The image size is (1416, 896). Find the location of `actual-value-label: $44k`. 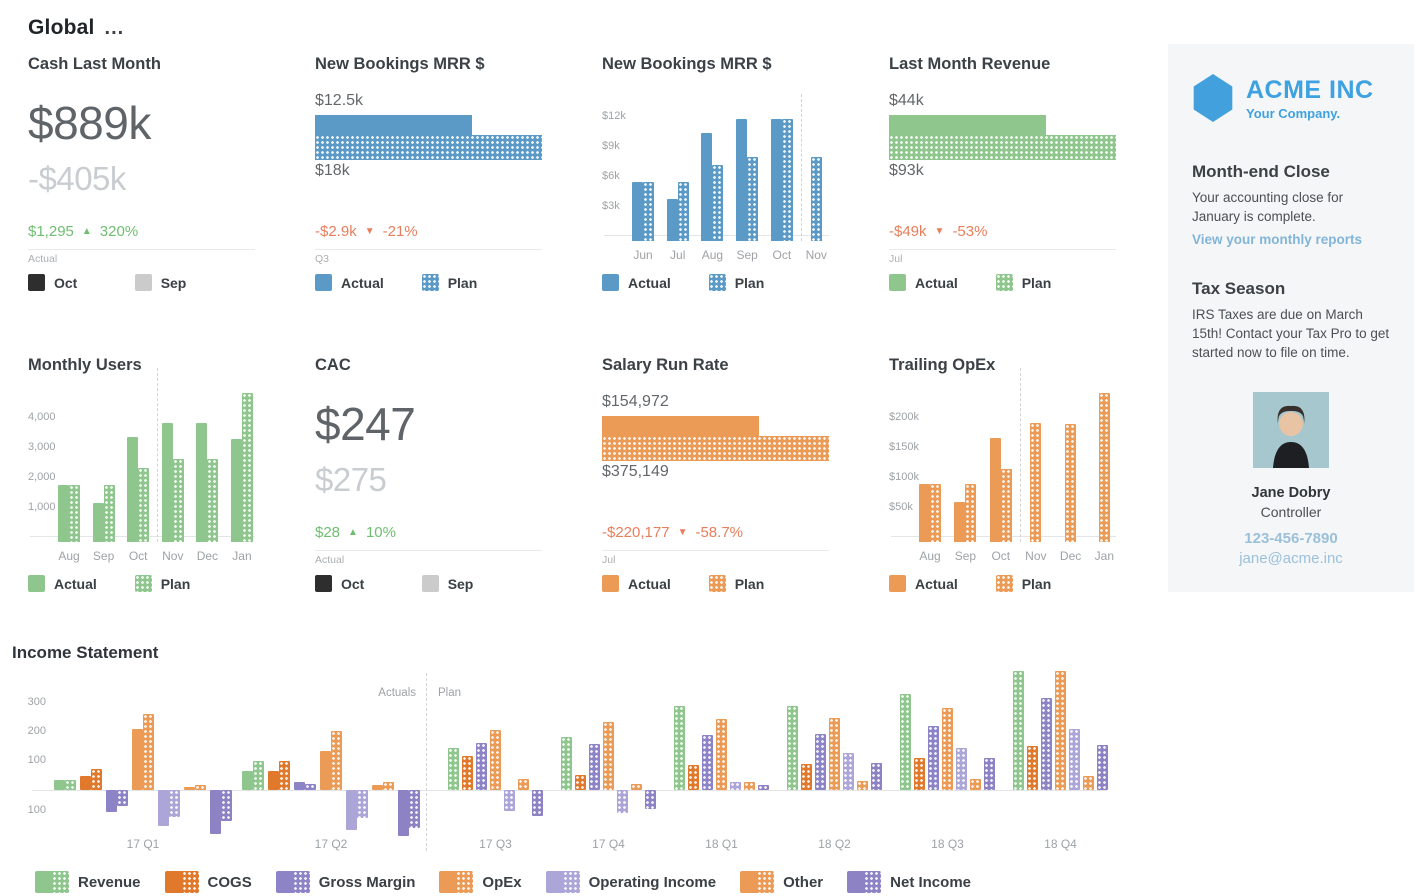

actual-value-label: $44k is located at coordinates (906, 100).